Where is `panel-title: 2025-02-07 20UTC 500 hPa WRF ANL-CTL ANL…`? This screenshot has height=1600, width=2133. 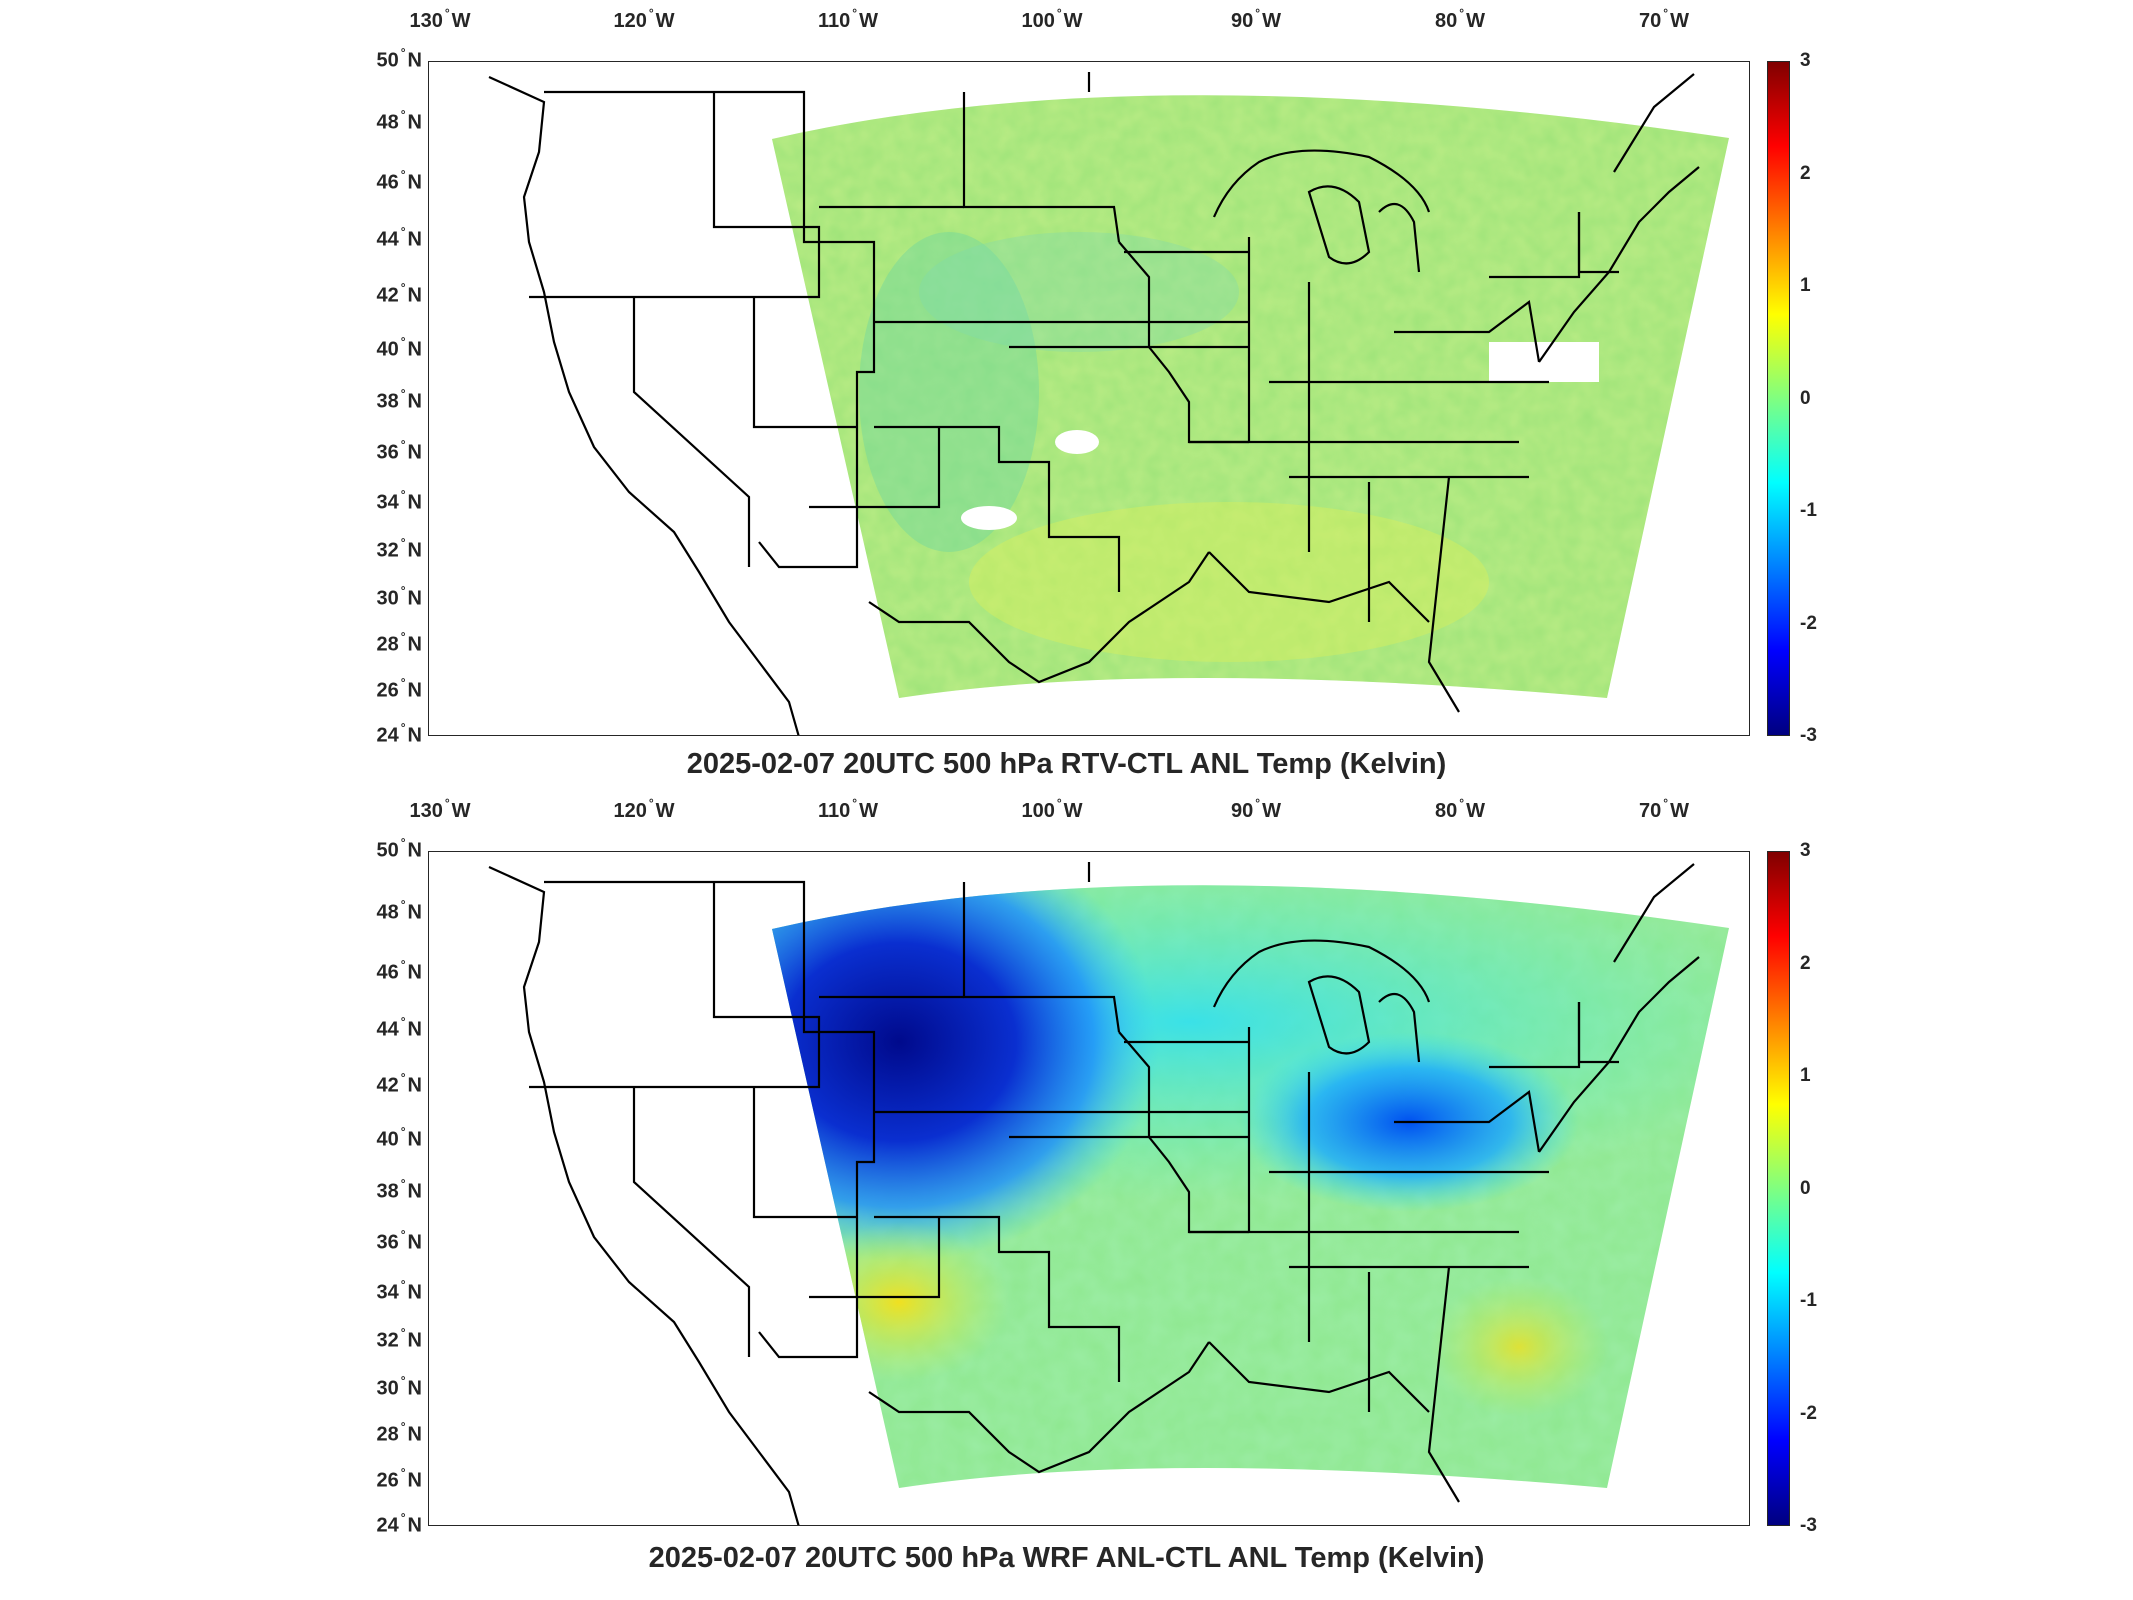 panel-title: 2025-02-07 20UTC 500 hPa WRF ANL-CTL ANL… is located at coordinates (1066, 1558).